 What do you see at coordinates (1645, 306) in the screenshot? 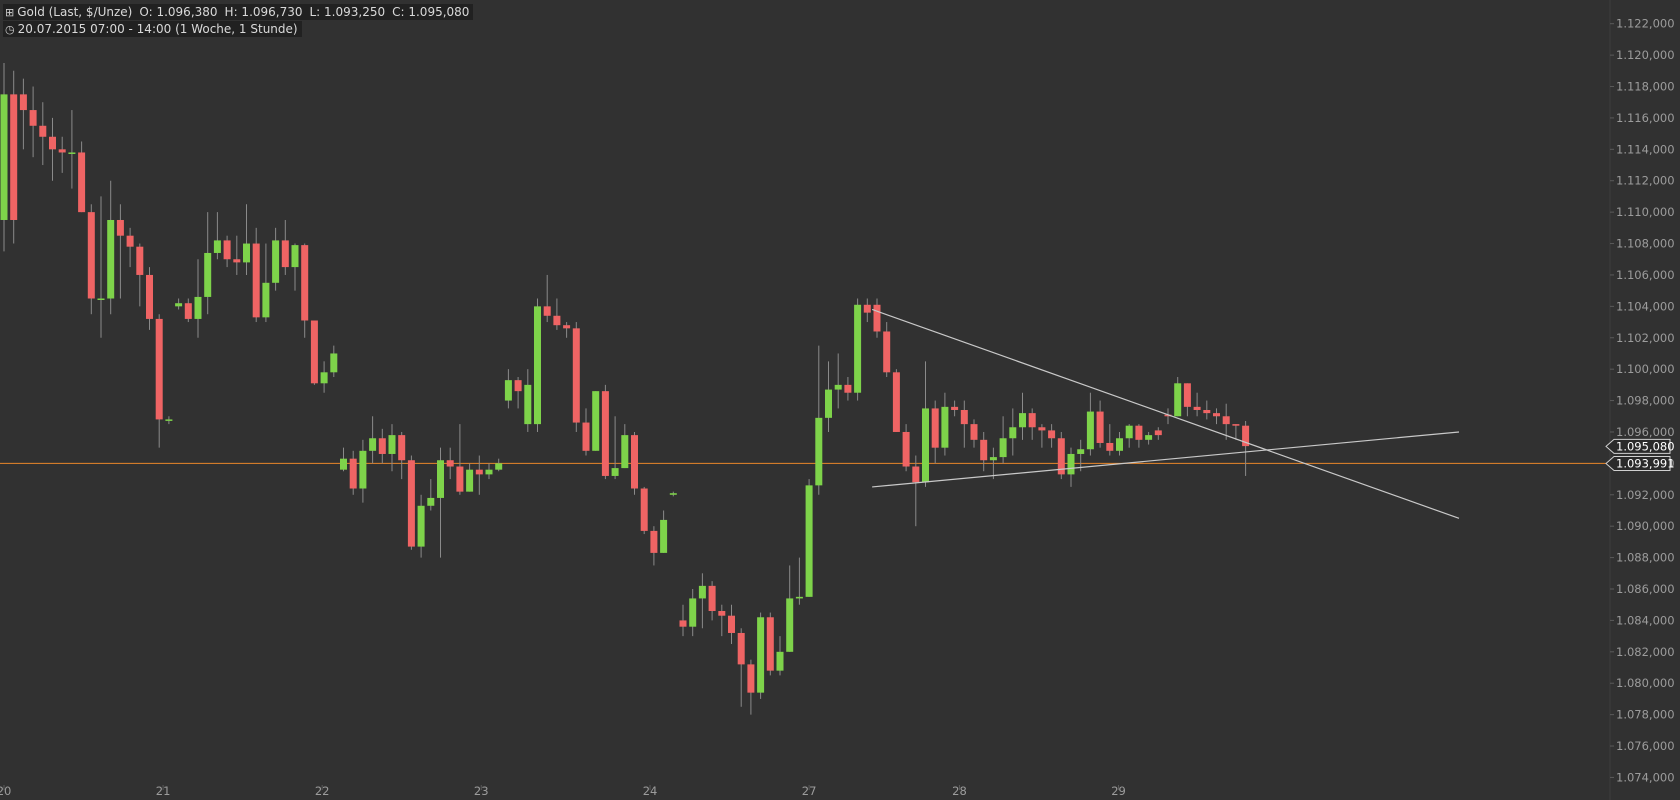
I see `y-tick-label: 1.104,000` at bounding box center [1645, 306].